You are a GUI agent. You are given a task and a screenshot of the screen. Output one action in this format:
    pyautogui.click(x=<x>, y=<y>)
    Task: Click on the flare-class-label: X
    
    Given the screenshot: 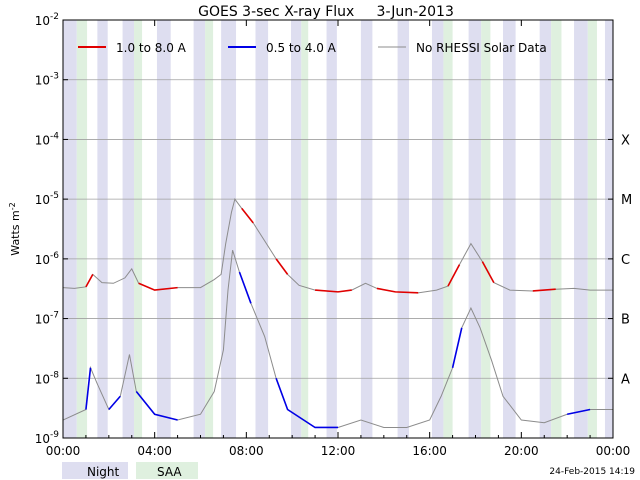 What is the action you would take?
    pyautogui.click(x=625, y=140)
    